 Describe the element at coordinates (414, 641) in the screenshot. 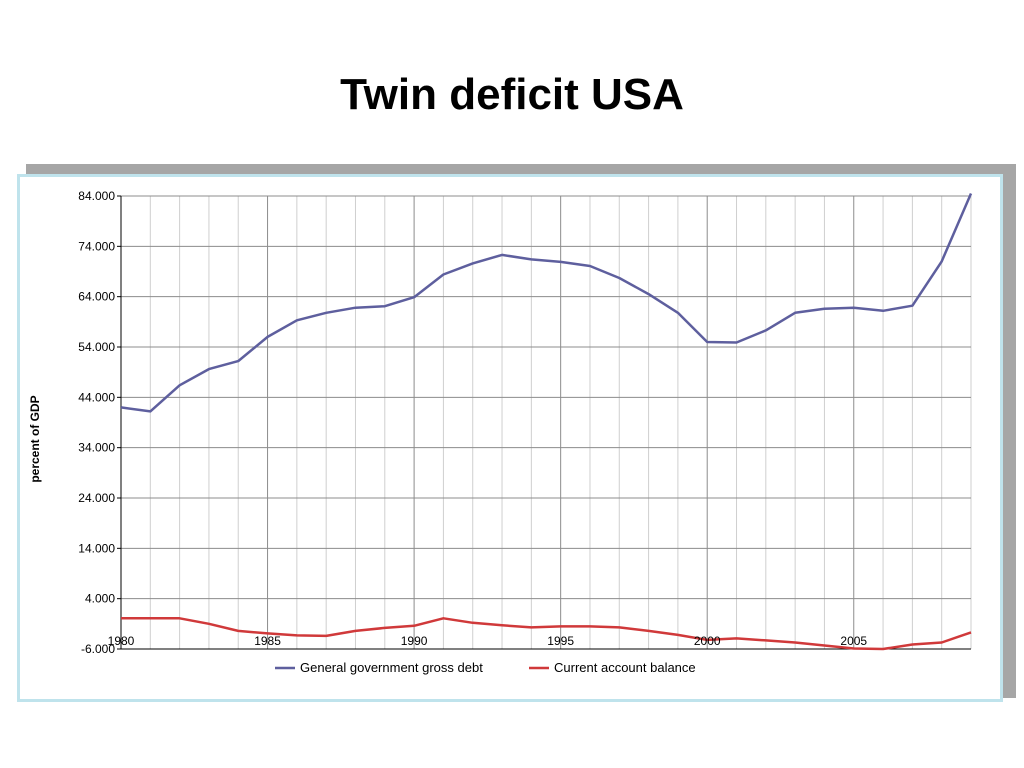

I see `x-tick-label: 1990` at that location.